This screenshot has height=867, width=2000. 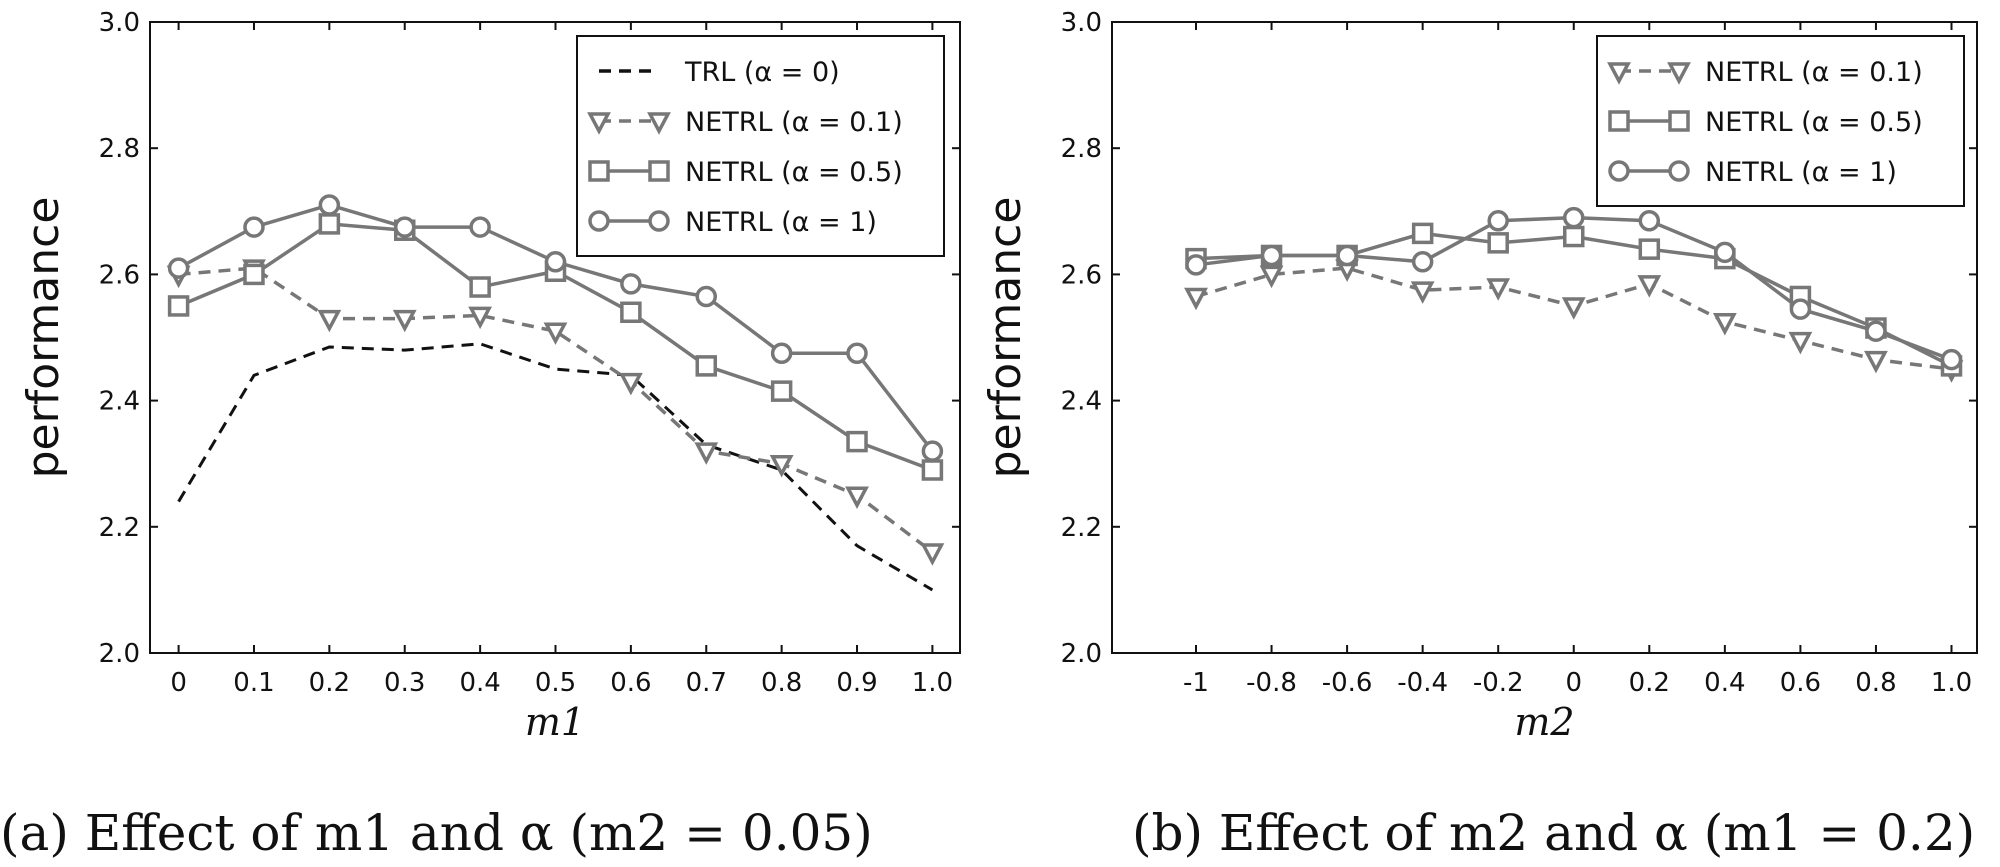 What do you see at coordinates (1553, 833) in the screenshot?
I see `caption: (b) Effect of m2 and α (m1 = 0.2)` at bounding box center [1553, 833].